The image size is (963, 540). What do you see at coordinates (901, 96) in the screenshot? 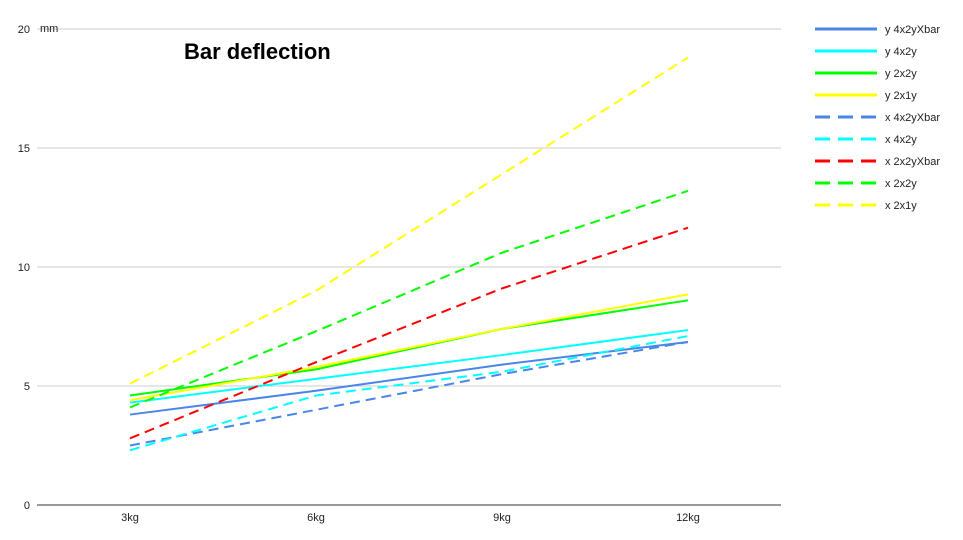
I see `legend-label: y 2x1y` at bounding box center [901, 96].